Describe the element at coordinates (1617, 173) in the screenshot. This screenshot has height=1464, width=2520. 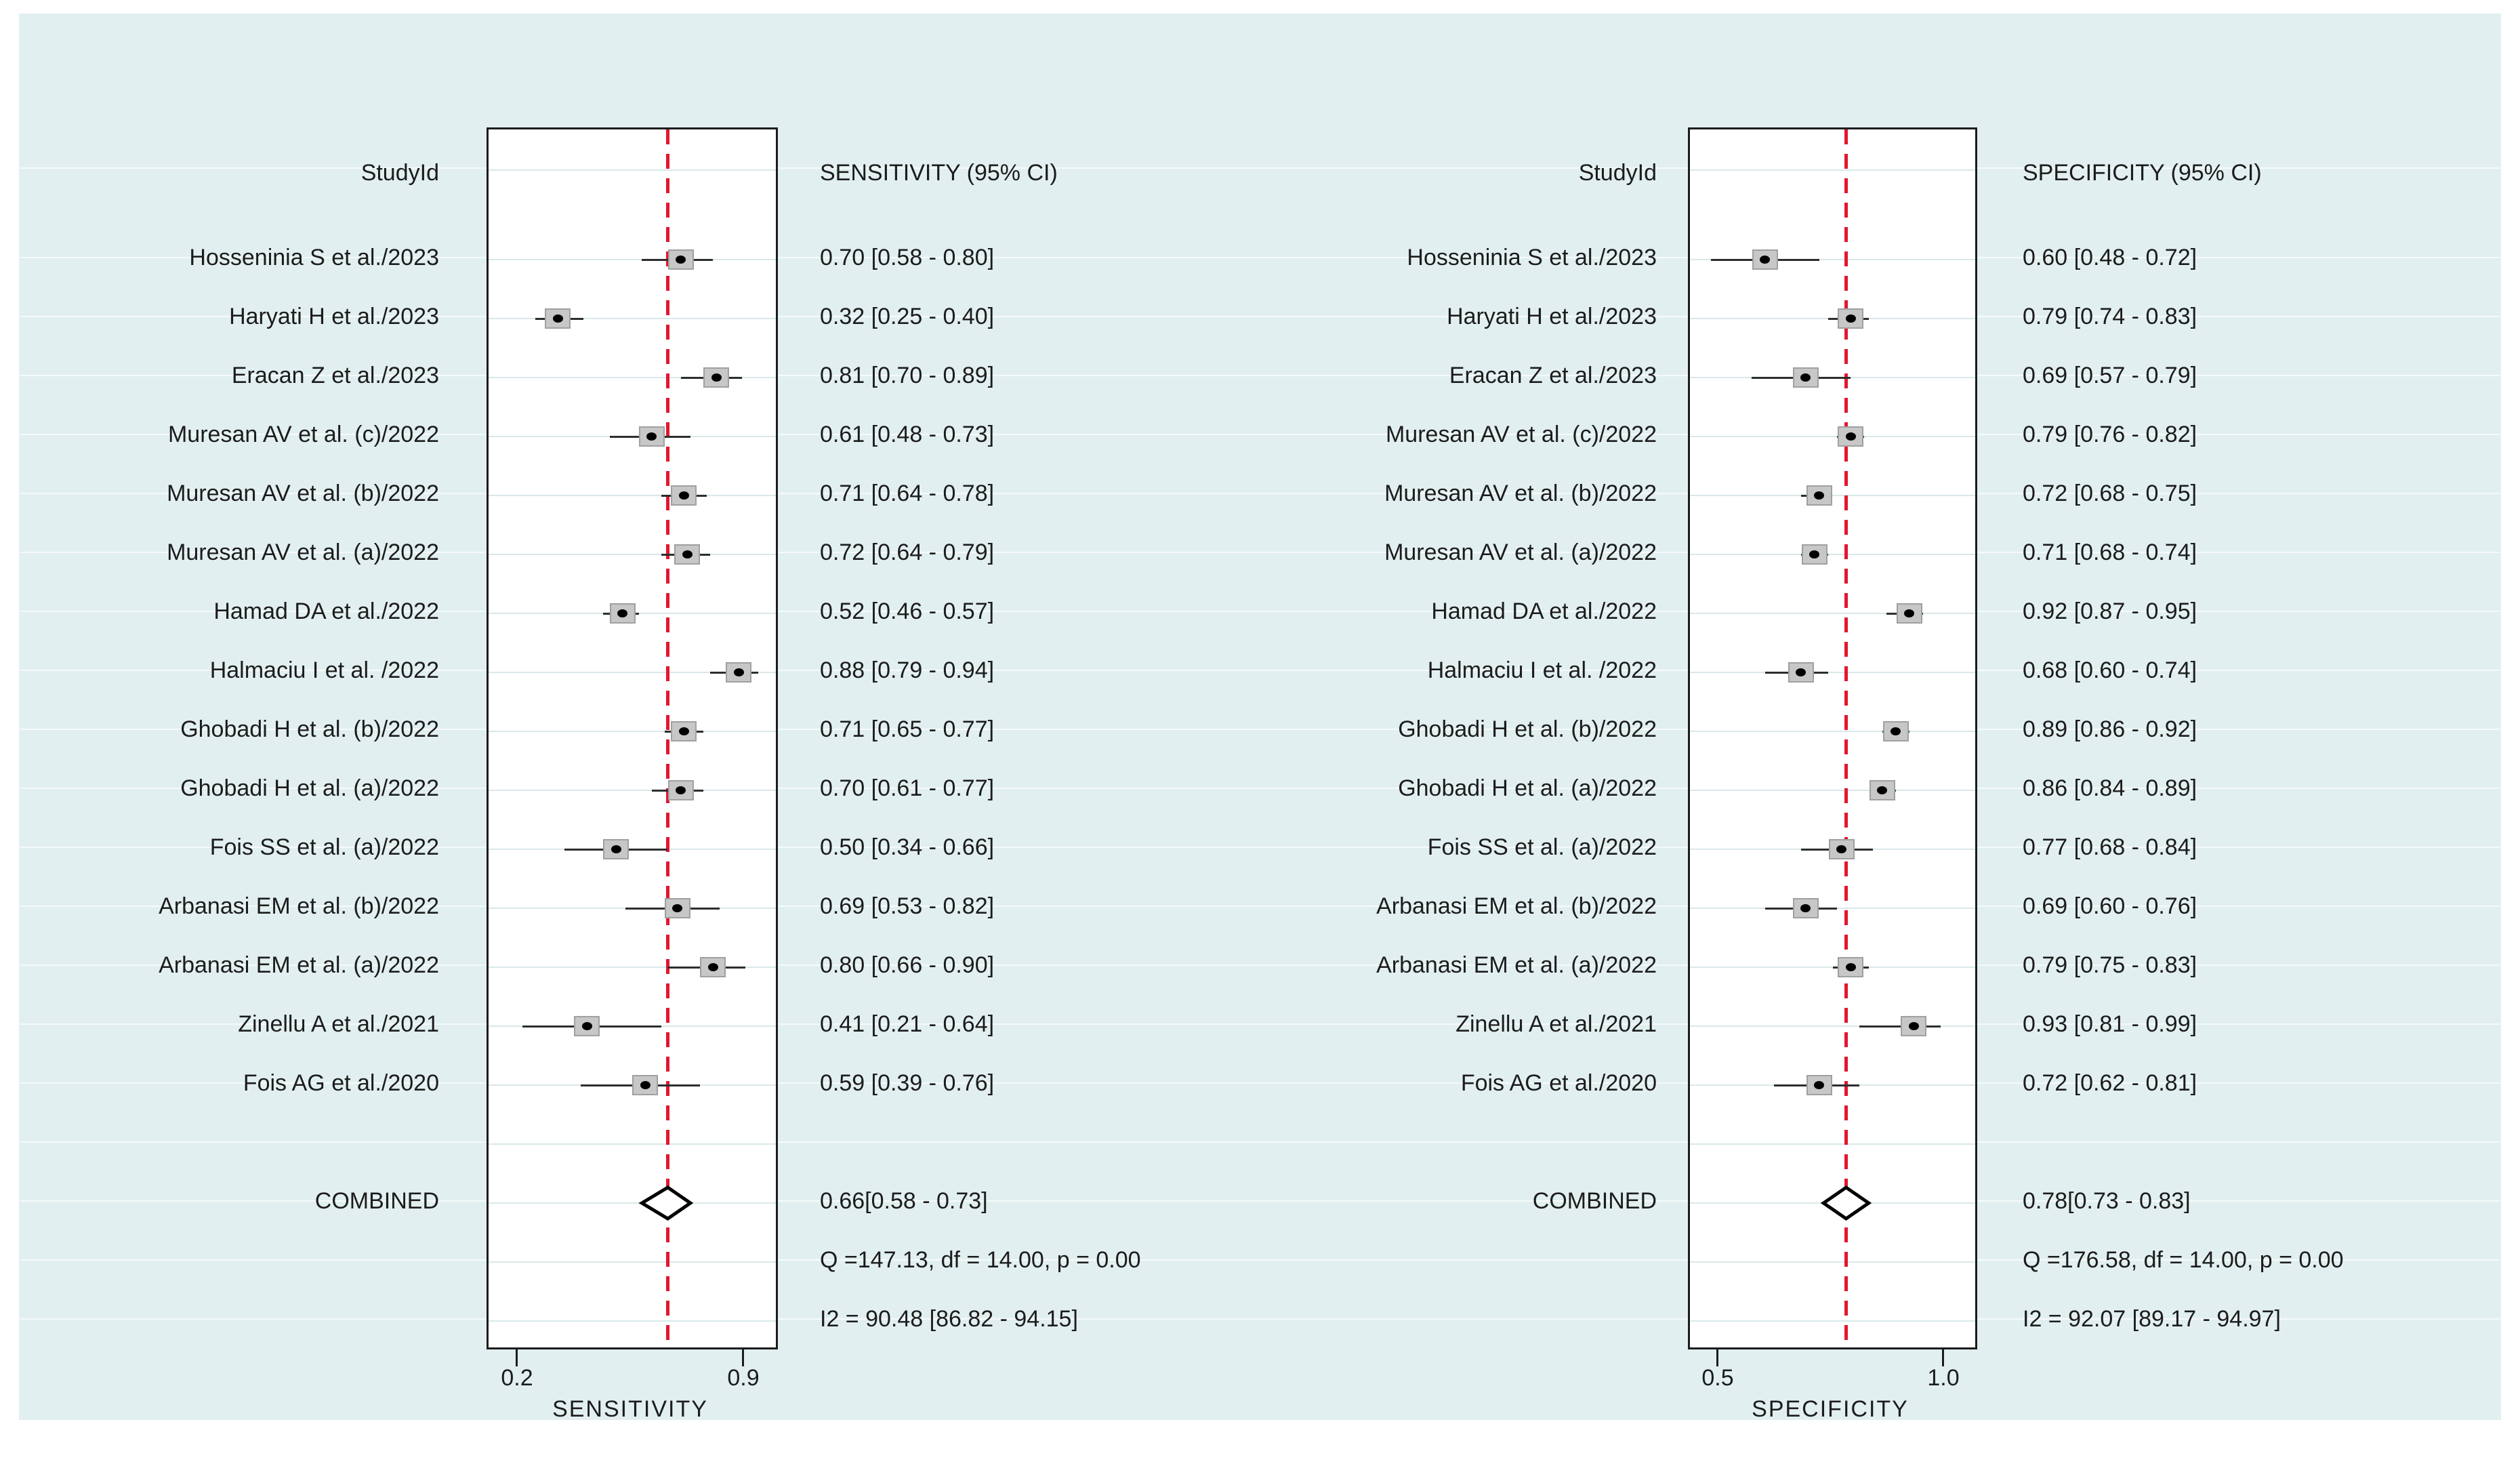
I see `study-column-header-right: StudyId` at that location.